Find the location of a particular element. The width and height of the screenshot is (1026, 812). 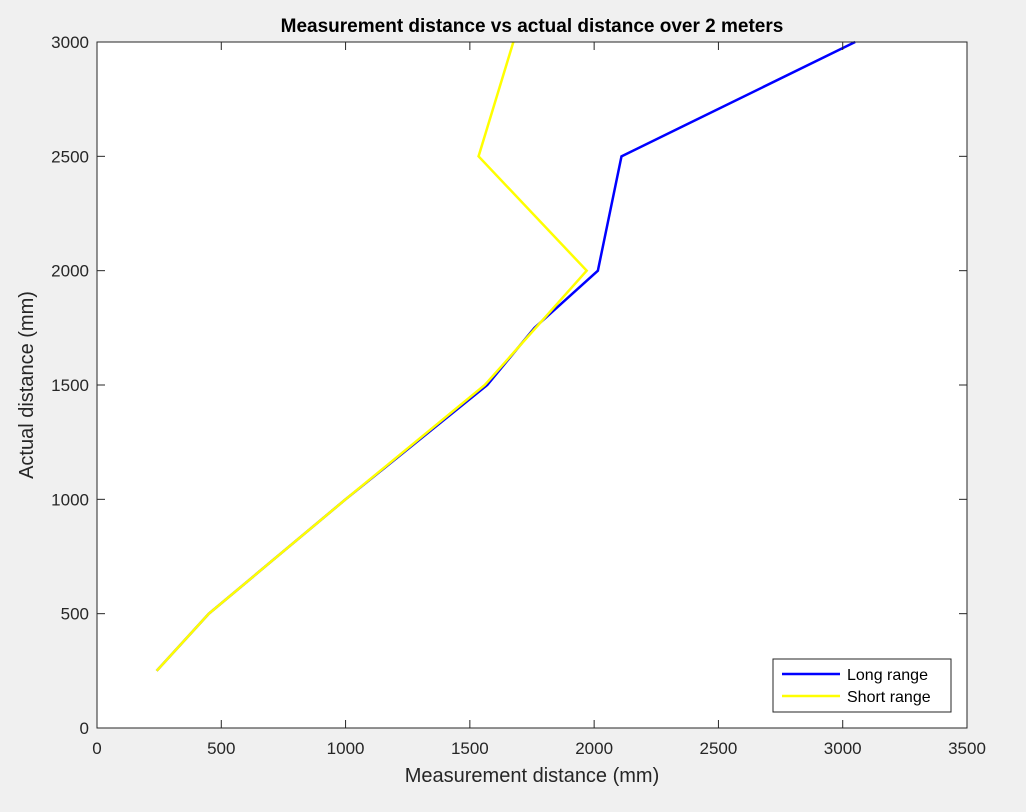

x-axis-label: Measurement distance (mm) is located at coordinates (532, 776).